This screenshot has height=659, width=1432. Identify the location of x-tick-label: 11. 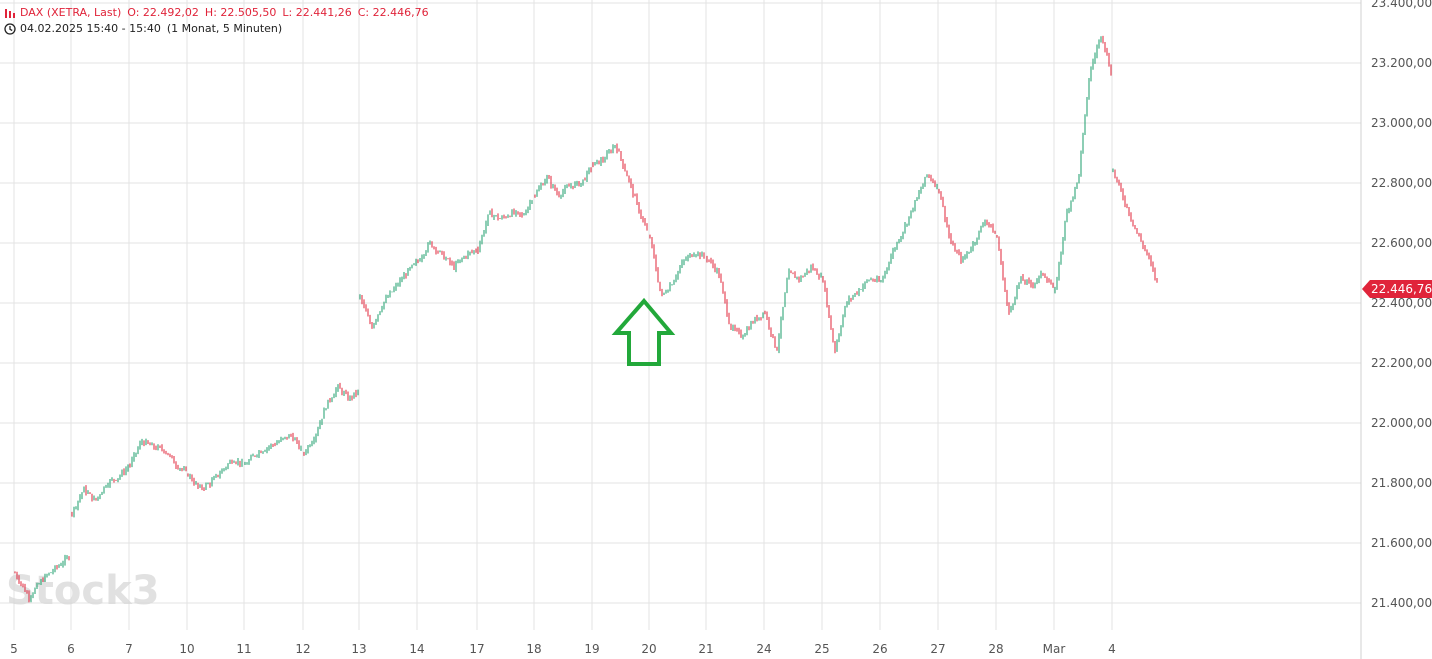
(243, 649).